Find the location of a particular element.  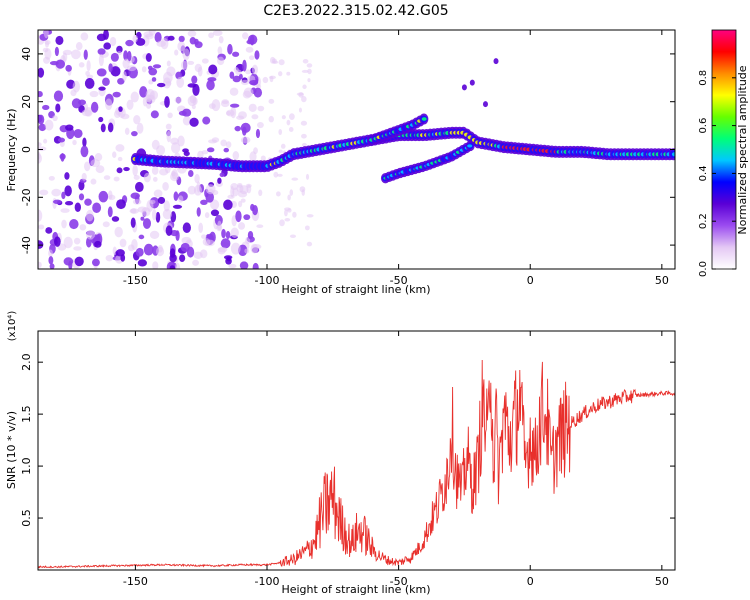

y-tick-label: -40 is located at coordinates (26, 245).